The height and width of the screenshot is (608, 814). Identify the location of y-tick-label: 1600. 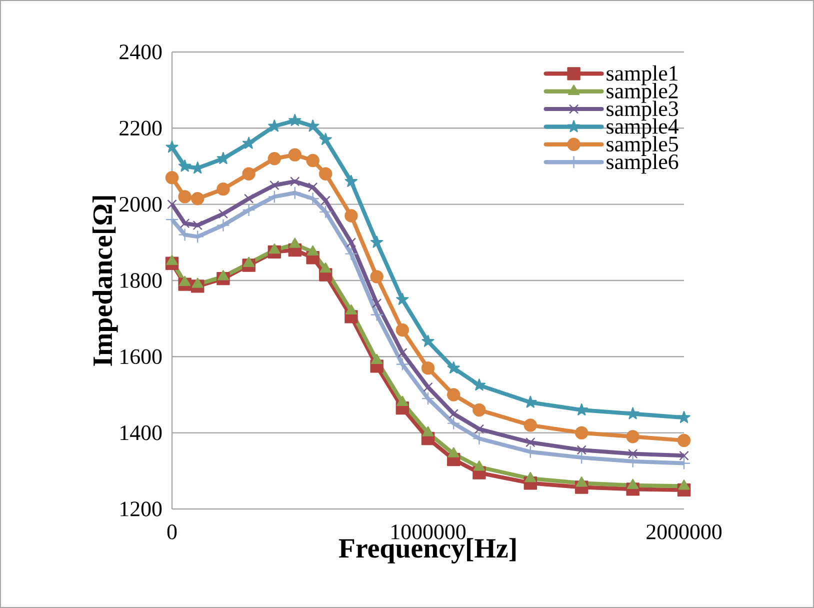
(141, 356).